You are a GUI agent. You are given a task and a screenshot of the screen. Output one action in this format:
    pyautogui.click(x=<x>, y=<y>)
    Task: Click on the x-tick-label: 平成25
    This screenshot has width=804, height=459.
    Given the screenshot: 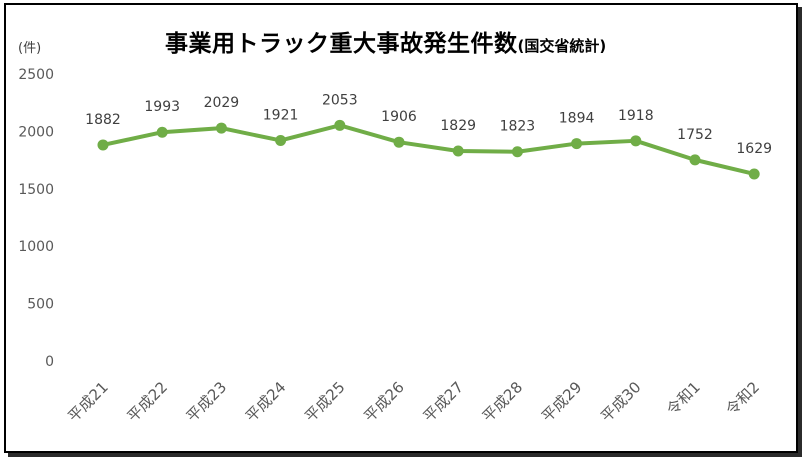 What is the action you would take?
    pyautogui.click(x=324, y=401)
    